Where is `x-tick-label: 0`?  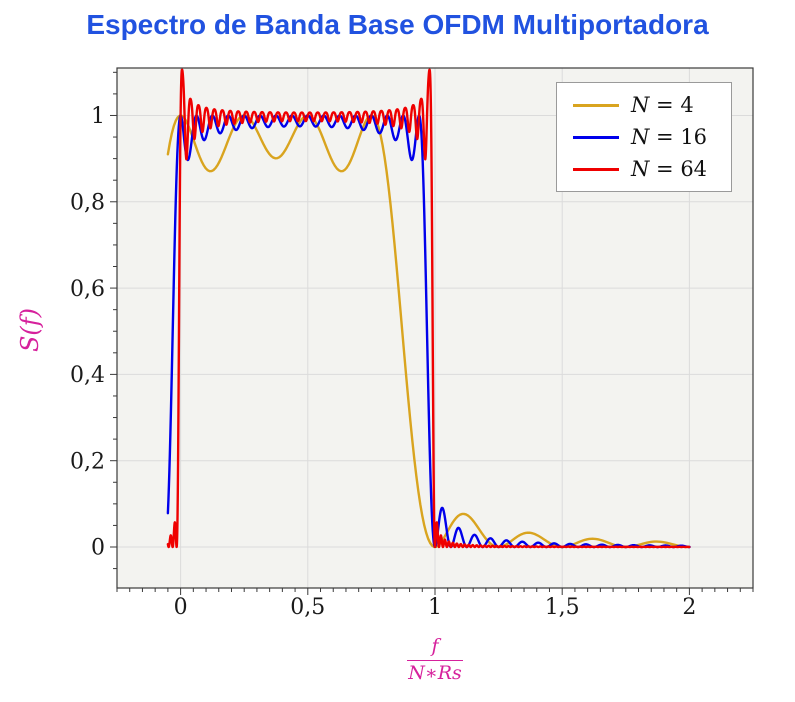
x-tick-label: 0 is located at coordinates (181, 607).